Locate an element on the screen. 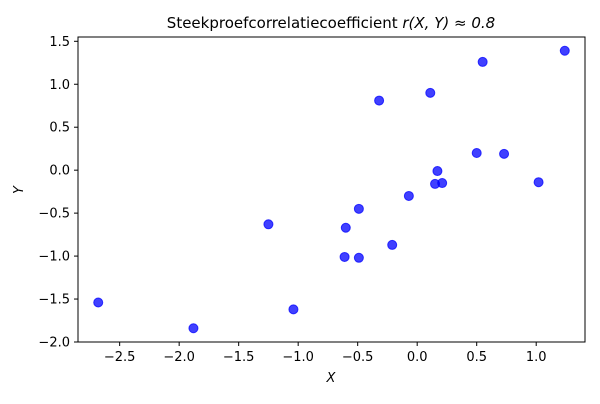  x-tick-label: −2.0 is located at coordinates (179, 357).